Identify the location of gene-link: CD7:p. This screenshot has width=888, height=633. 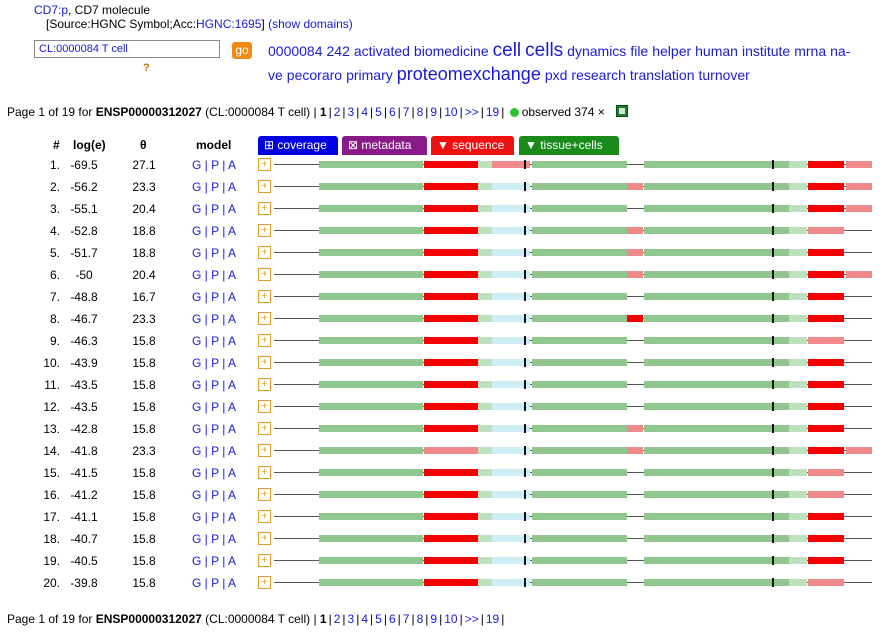
(51, 10).